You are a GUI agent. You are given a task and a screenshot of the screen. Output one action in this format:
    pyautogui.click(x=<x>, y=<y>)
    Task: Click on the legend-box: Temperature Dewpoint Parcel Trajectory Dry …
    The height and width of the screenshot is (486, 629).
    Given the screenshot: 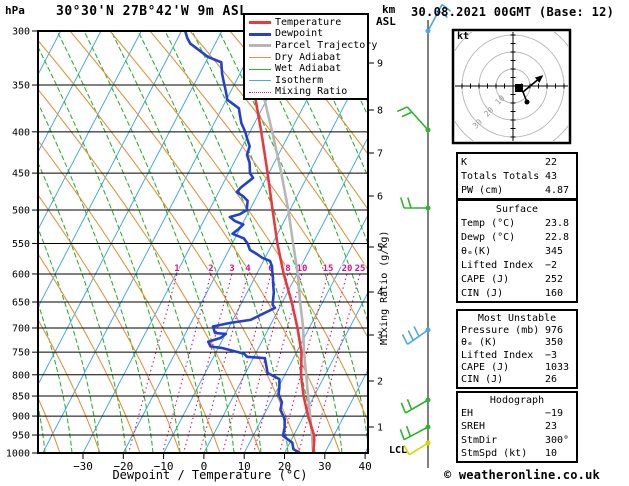 What is the action you would take?
    pyautogui.click(x=310, y=56)
    